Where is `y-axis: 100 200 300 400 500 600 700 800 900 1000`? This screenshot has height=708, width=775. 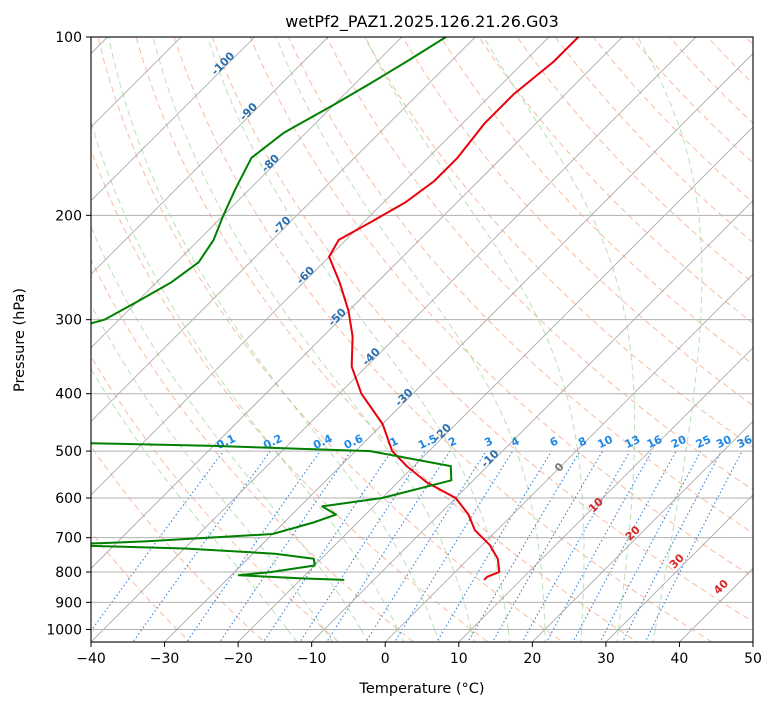
y-axis: 100 200 300 400 500 600 700 800 900 1000 is located at coordinates (68, 334).